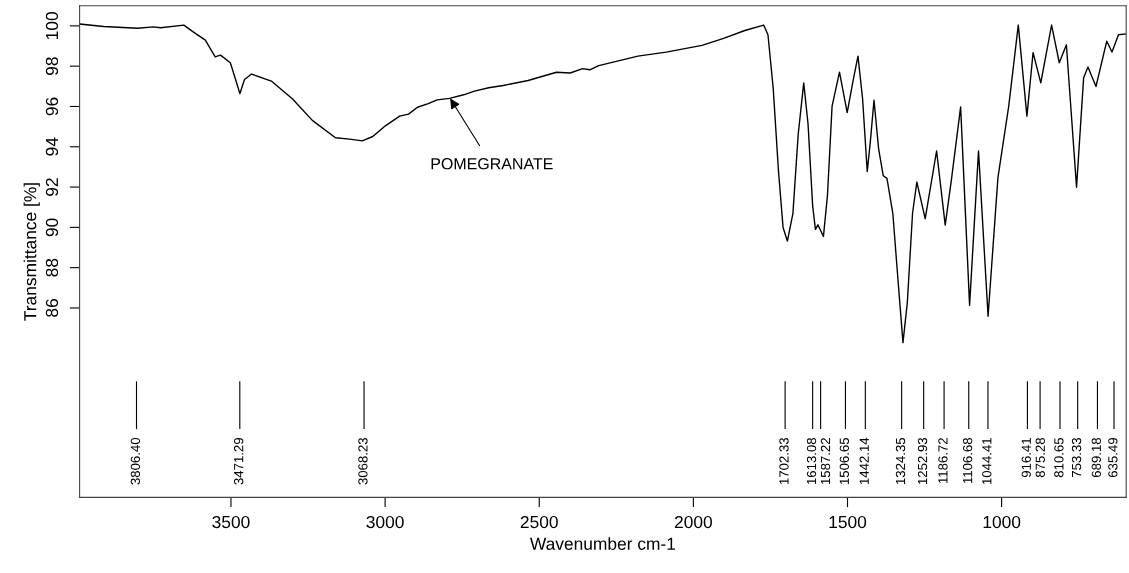 This screenshot has width=1129, height=573. Describe the element at coordinates (52, 227) in the screenshot. I see `y-tick-label: 90` at that location.